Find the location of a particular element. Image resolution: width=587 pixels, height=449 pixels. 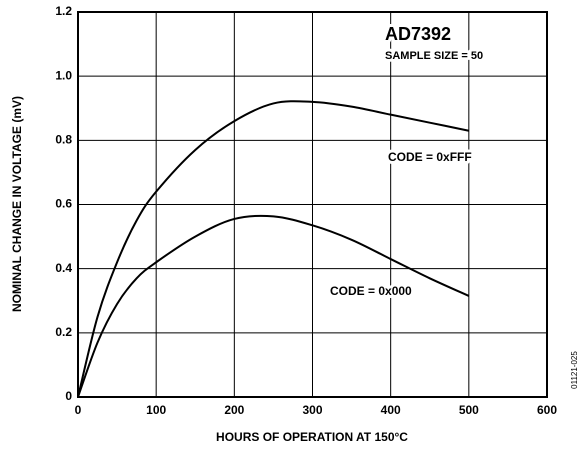

x-tick-label: 300 is located at coordinates (312, 410).